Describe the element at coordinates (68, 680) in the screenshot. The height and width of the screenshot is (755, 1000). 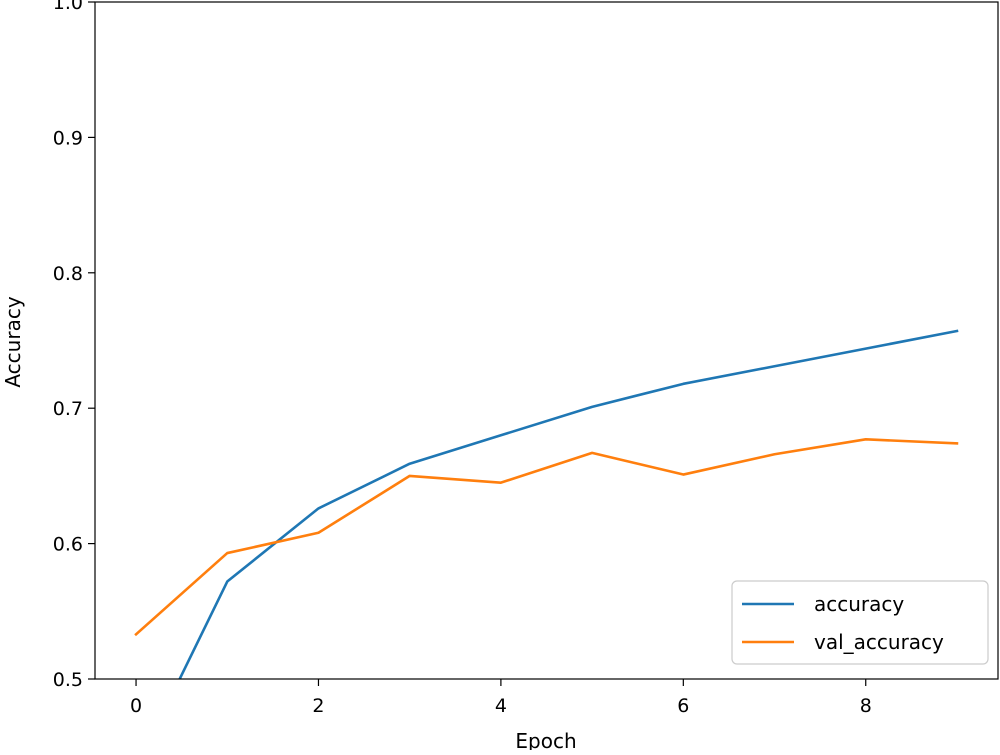
I see `y-tick-label: 0.5` at that location.